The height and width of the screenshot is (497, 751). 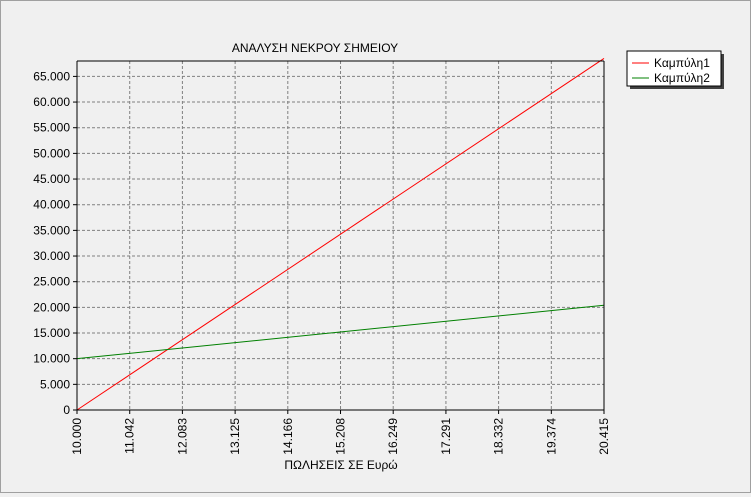 What do you see at coordinates (340, 465) in the screenshot?
I see `x-axis-label: ΠΩΛΗΣΕΙΣ ΣΕ Ευρώ` at bounding box center [340, 465].